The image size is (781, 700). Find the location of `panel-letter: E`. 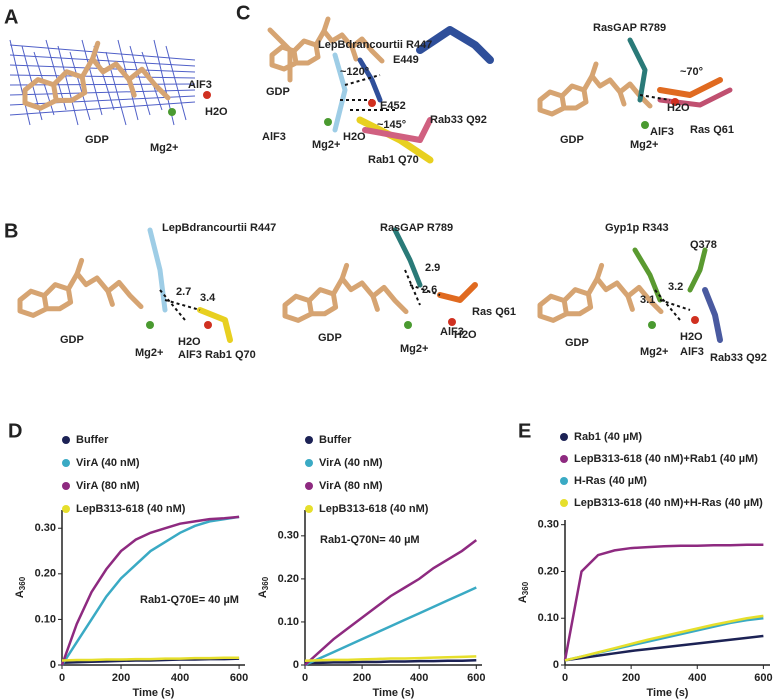

panel-letter: E is located at coordinates (524, 431).